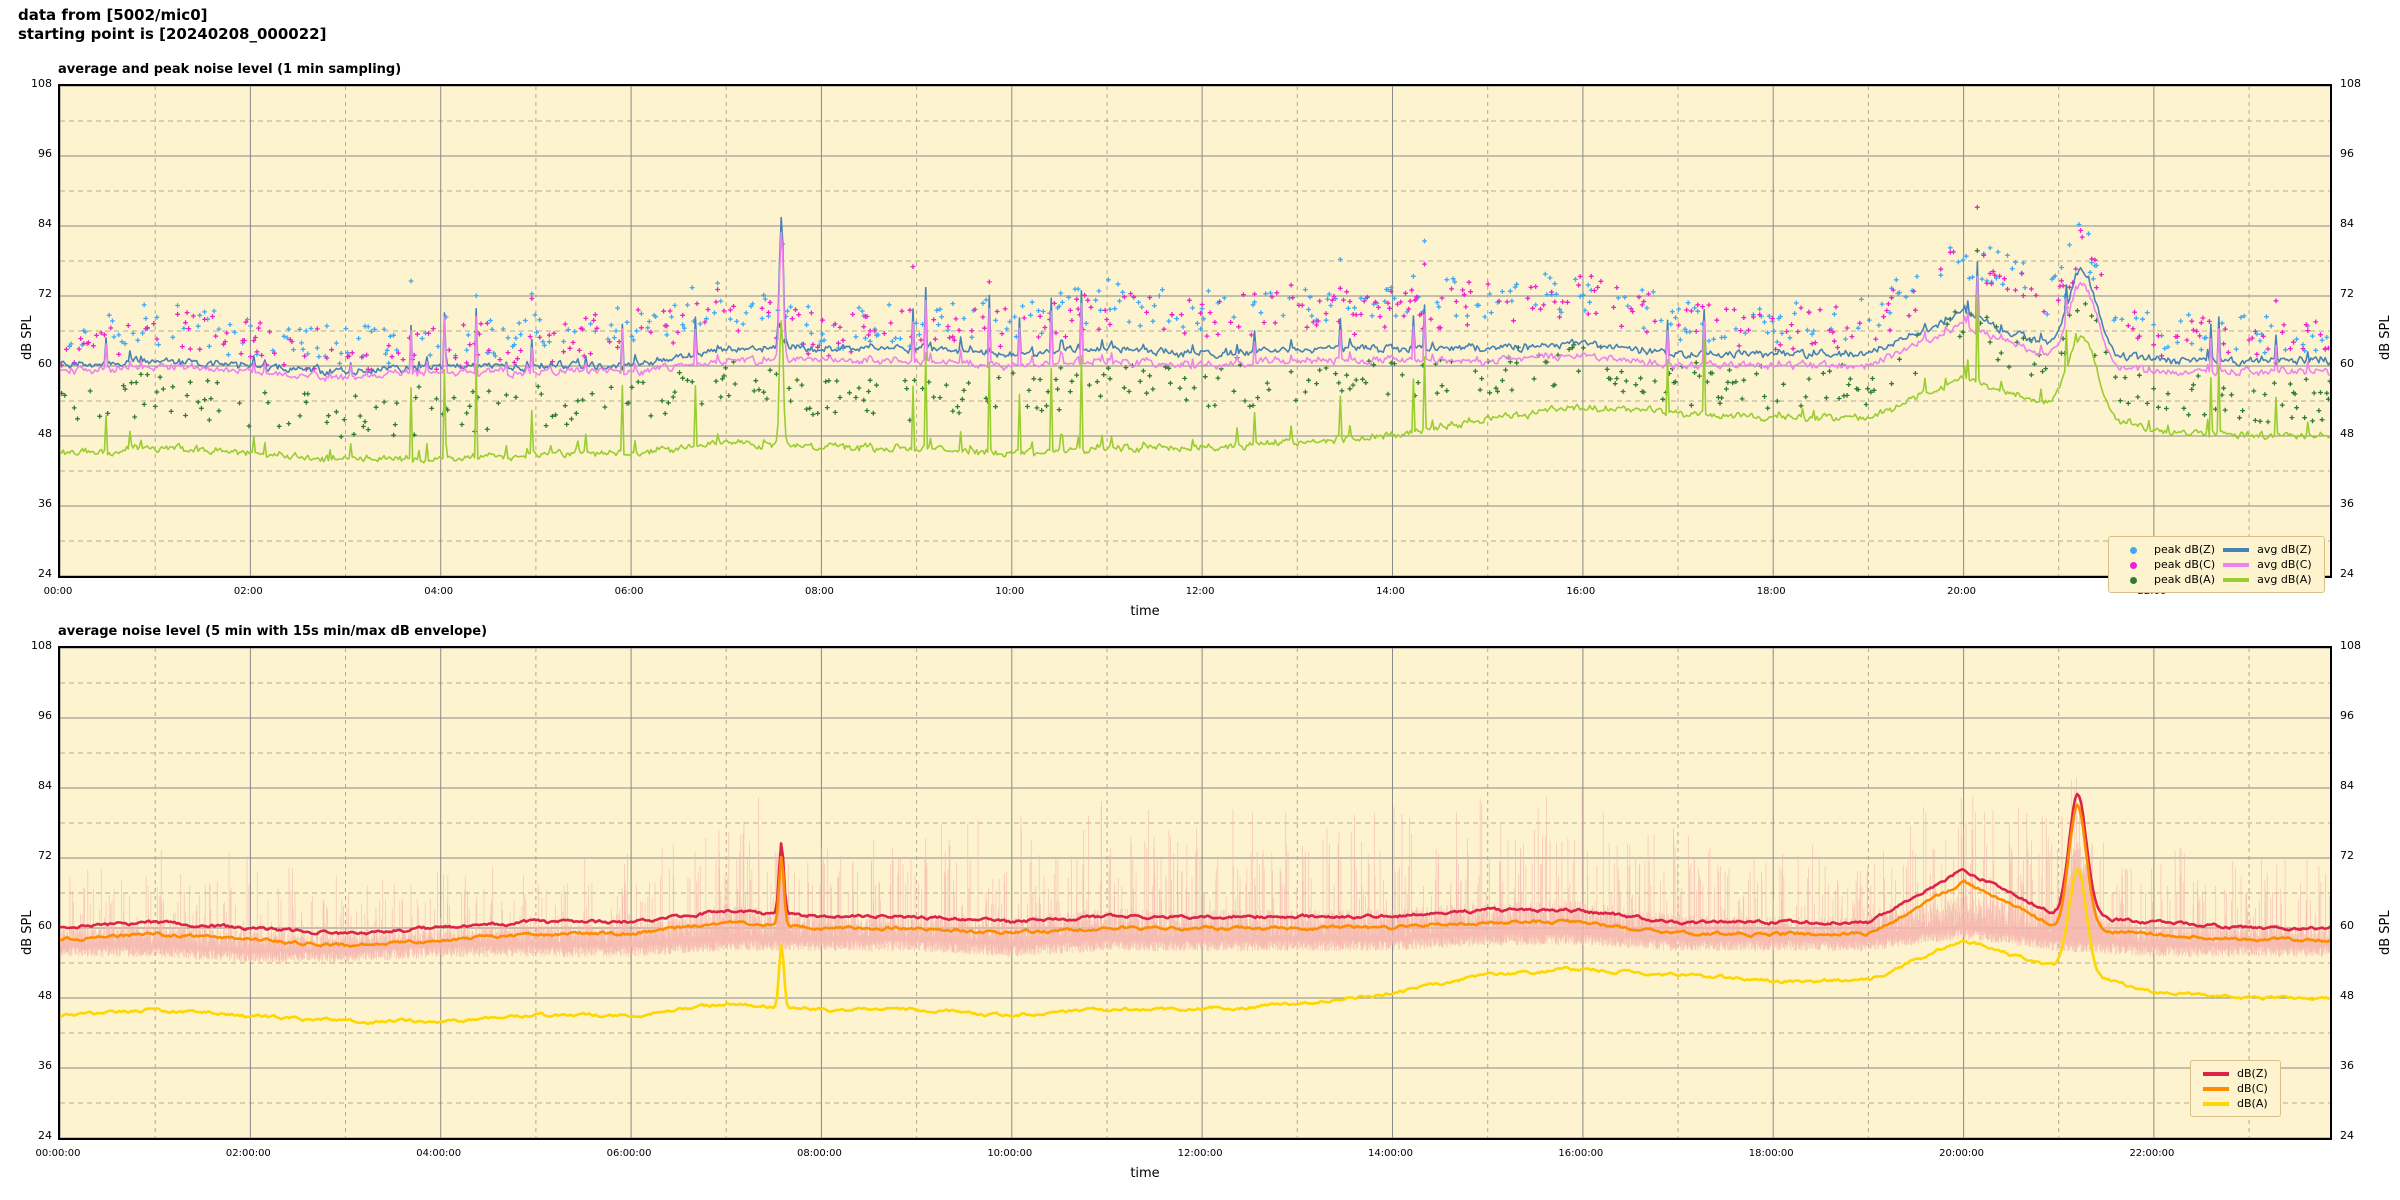 The height and width of the screenshot is (1200, 2400). I want to click on header-line-1: data from [5002/mic0], so click(113, 15).